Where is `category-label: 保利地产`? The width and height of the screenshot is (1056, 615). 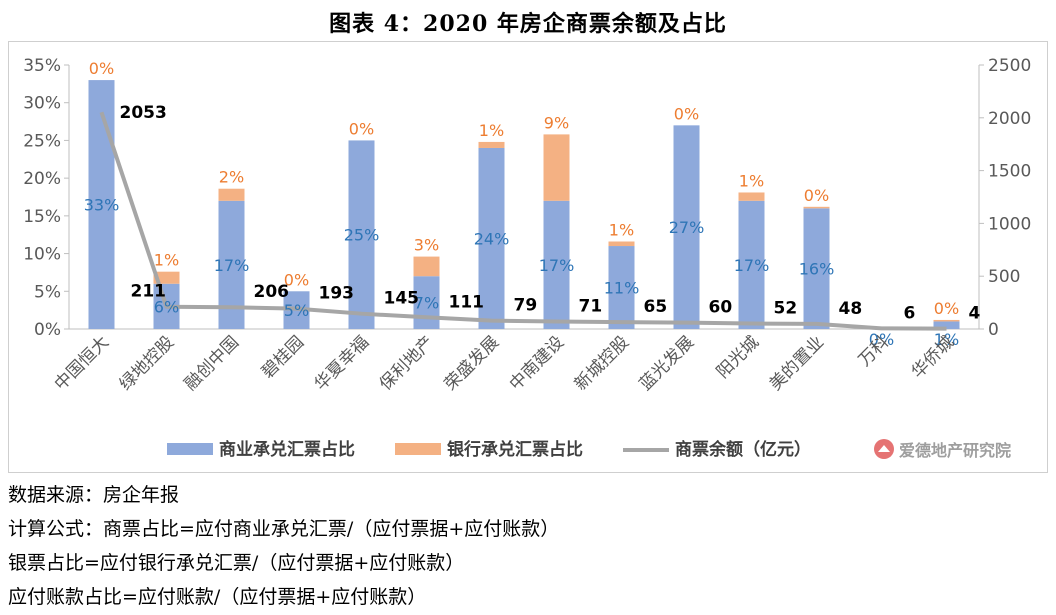 category-label: 保利地产 is located at coordinates (407, 363).